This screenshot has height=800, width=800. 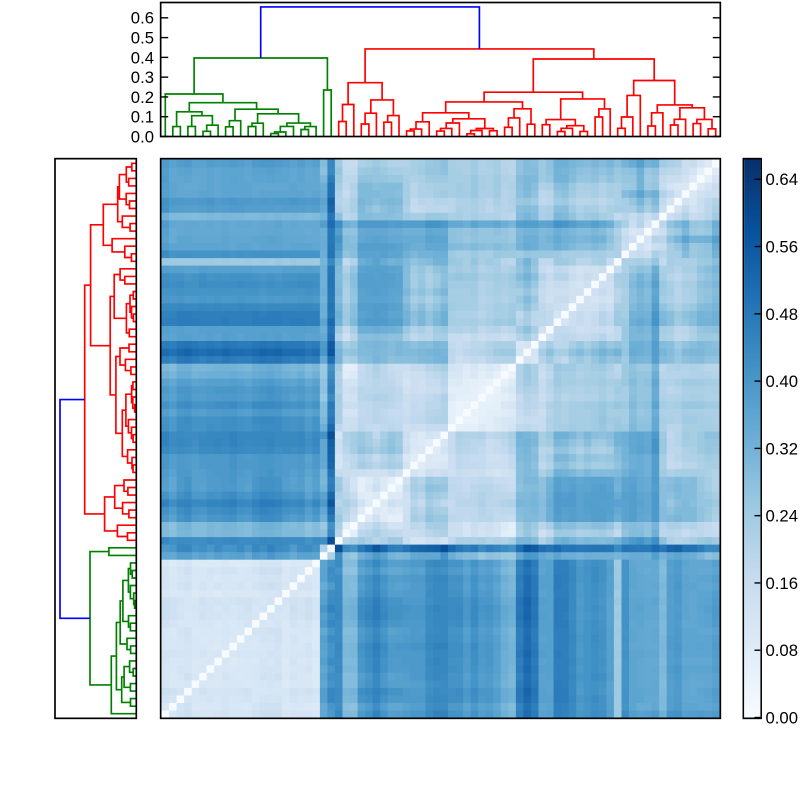 What do you see at coordinates (142, 136) in the screenshot?
I see `svg-text: 0.0` at bounding box center [142, 136].